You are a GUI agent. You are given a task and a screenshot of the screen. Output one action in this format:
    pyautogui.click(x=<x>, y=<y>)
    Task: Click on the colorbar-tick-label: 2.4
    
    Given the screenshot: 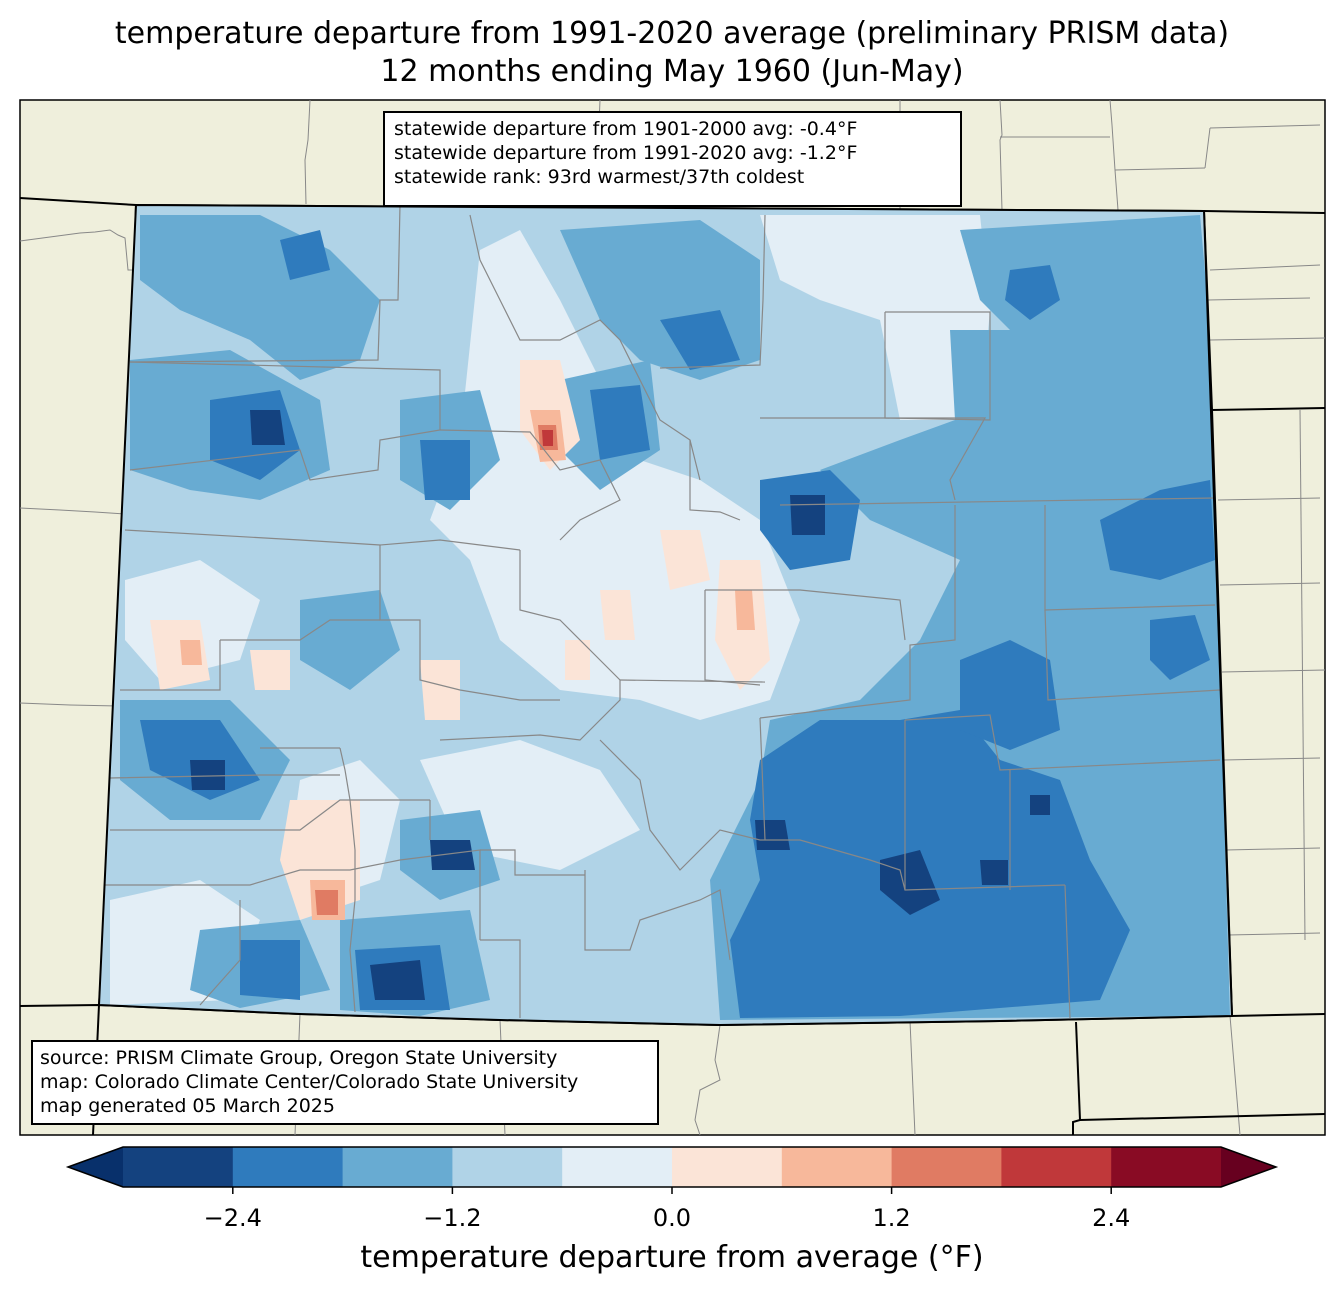 What is the action you would take?
    pyautogui.click(x=1111, y=1218)
    